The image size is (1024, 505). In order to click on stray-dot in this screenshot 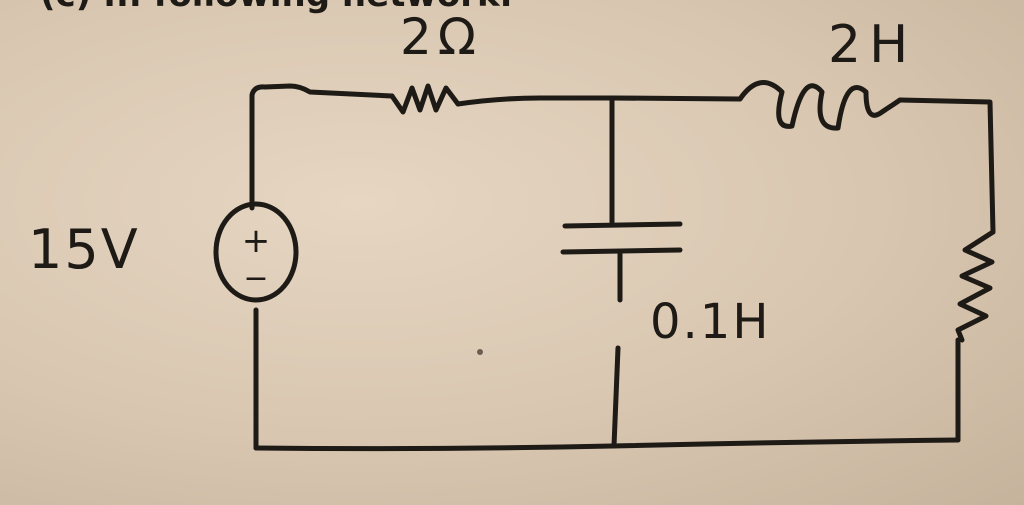, I will do `click(480, 352)`.